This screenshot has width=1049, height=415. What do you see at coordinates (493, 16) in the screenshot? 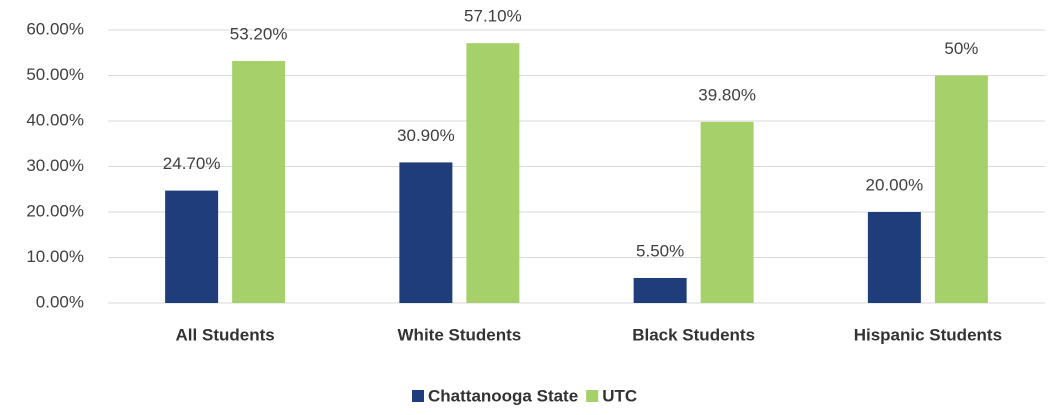
I see `value-label: 57.10%` at bounding box center [493, 16].